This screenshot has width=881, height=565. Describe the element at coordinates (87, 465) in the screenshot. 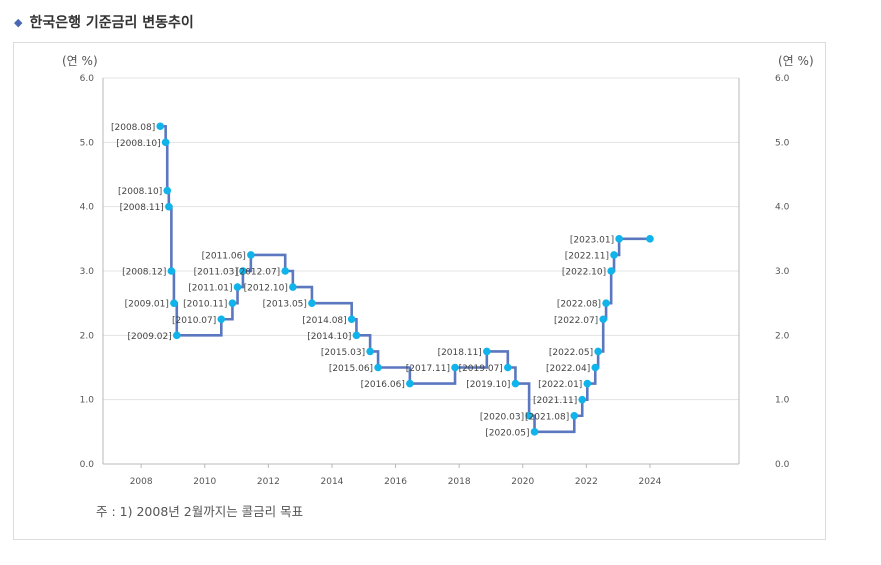

I see `y-tick-label-left: 0.0` at that location.